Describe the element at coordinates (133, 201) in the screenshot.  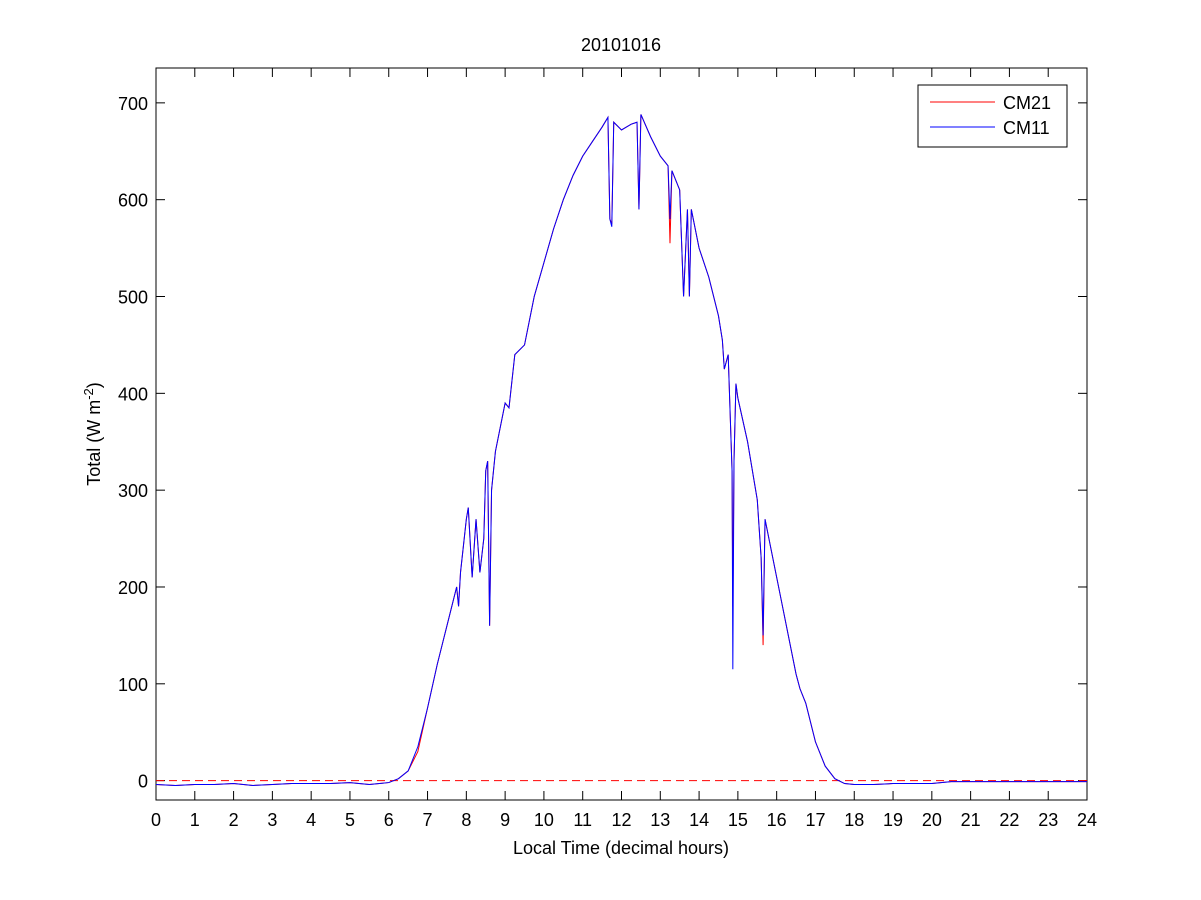
I see `y-tick-label: 600` at that location.